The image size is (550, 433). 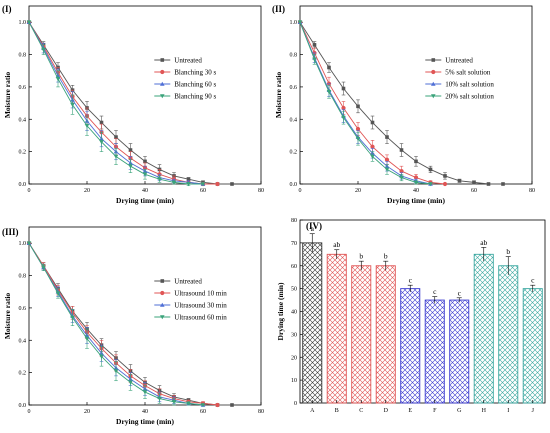 What do you see at coordinates (385, 334) in the screenshot?
I see `bar-D` at bounding box center [385, 334].